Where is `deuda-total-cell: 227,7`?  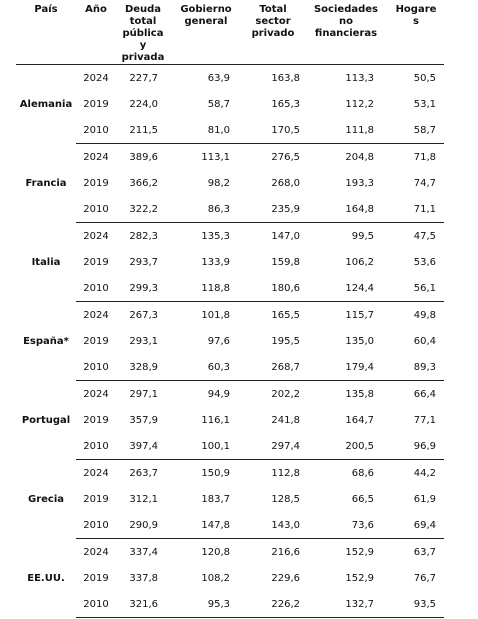
deuda-total-cell: 227,7 is located at coordinates (143, 78).